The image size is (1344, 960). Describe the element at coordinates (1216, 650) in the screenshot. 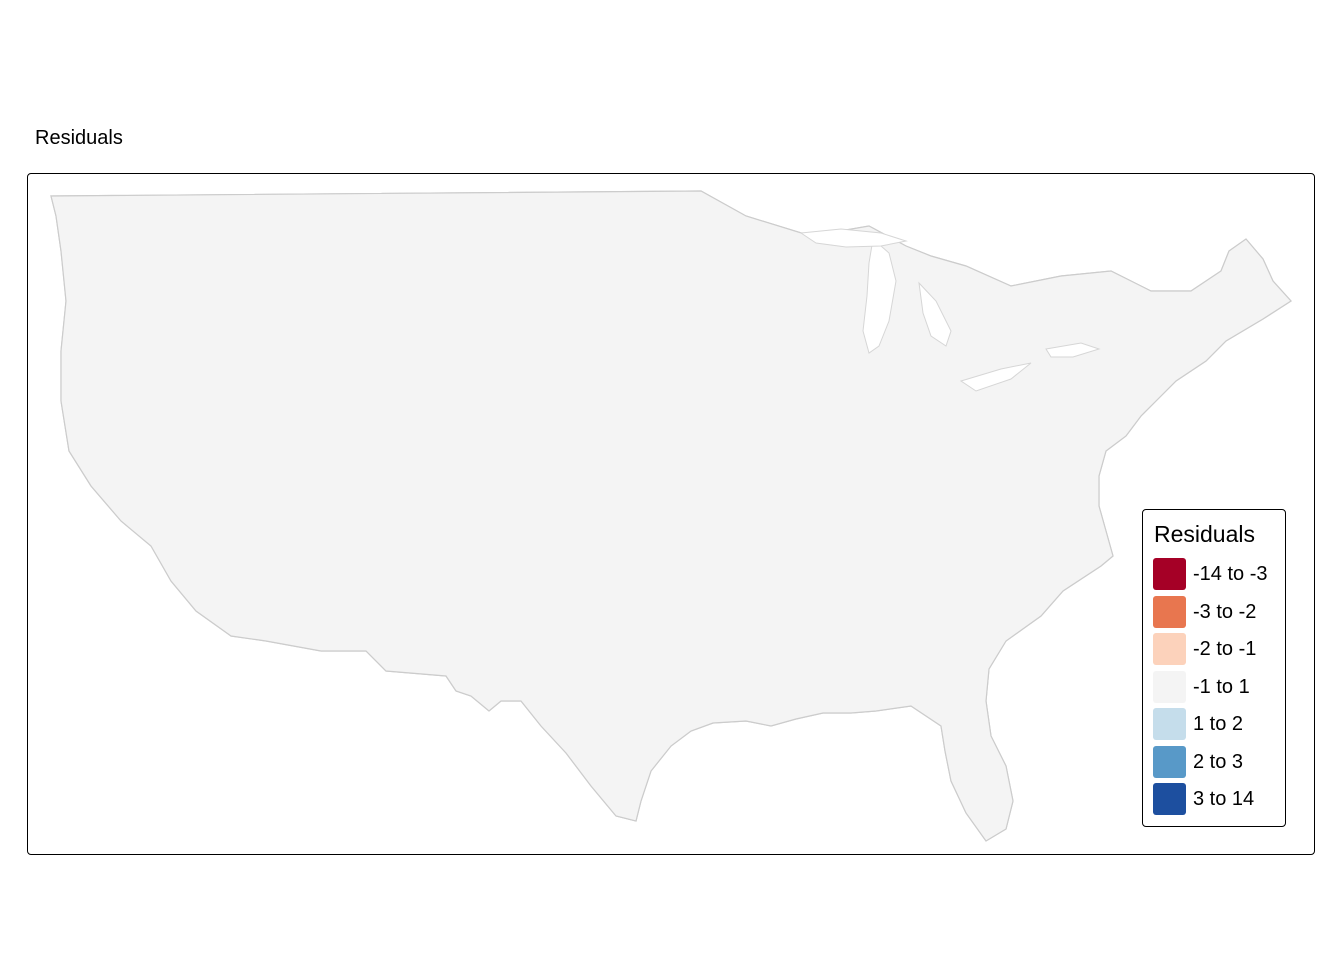

I see `legend-item: -2 to -1` at that location.